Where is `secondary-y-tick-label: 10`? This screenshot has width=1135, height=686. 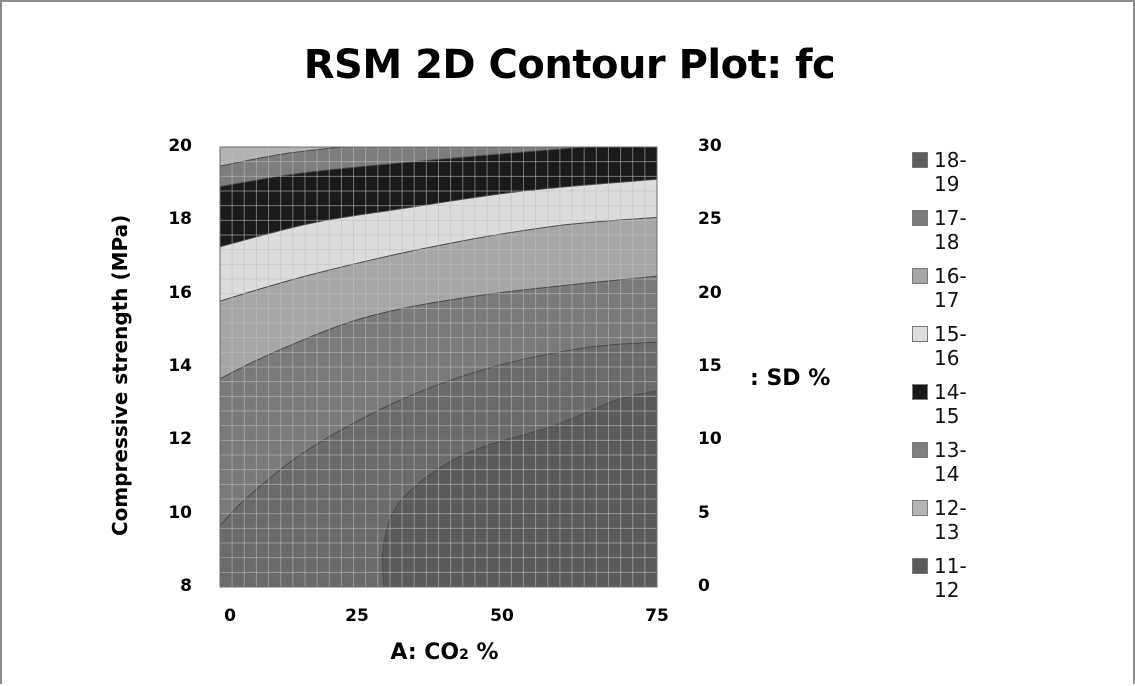
secondary-y-tick-label: 10 is located at coordinates (710, 439).